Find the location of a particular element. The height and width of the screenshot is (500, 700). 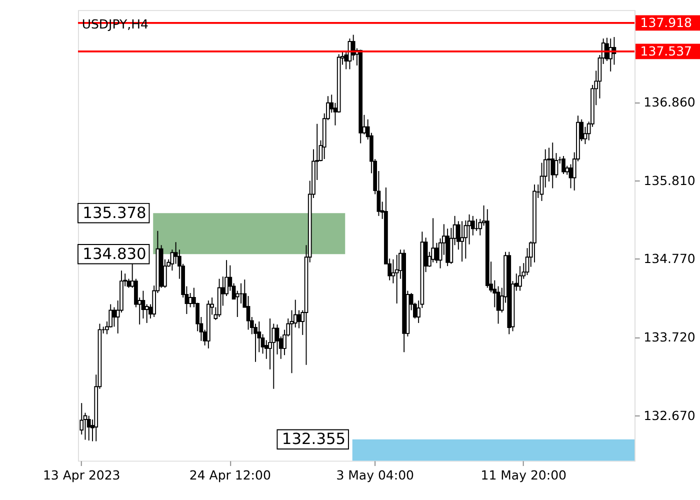

y-tick-label: 135.810 is located at coordinates (670, 180).